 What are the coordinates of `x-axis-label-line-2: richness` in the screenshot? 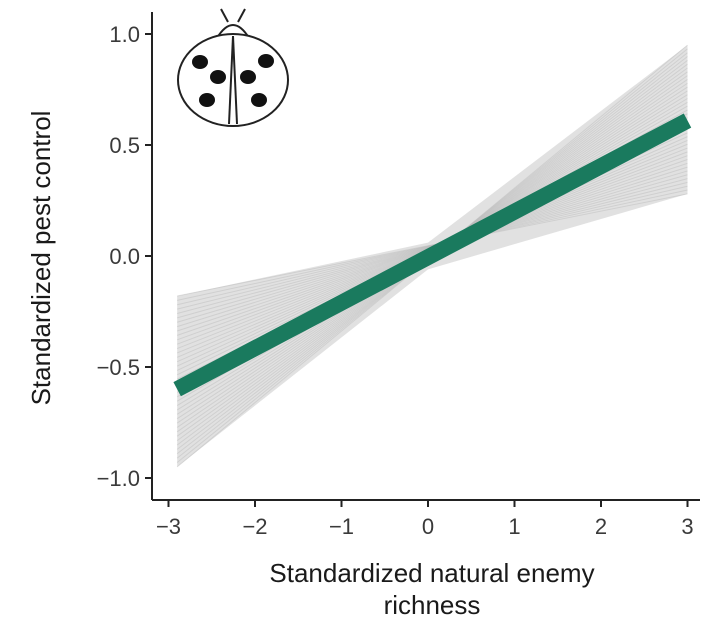 It's located at (432, 605).